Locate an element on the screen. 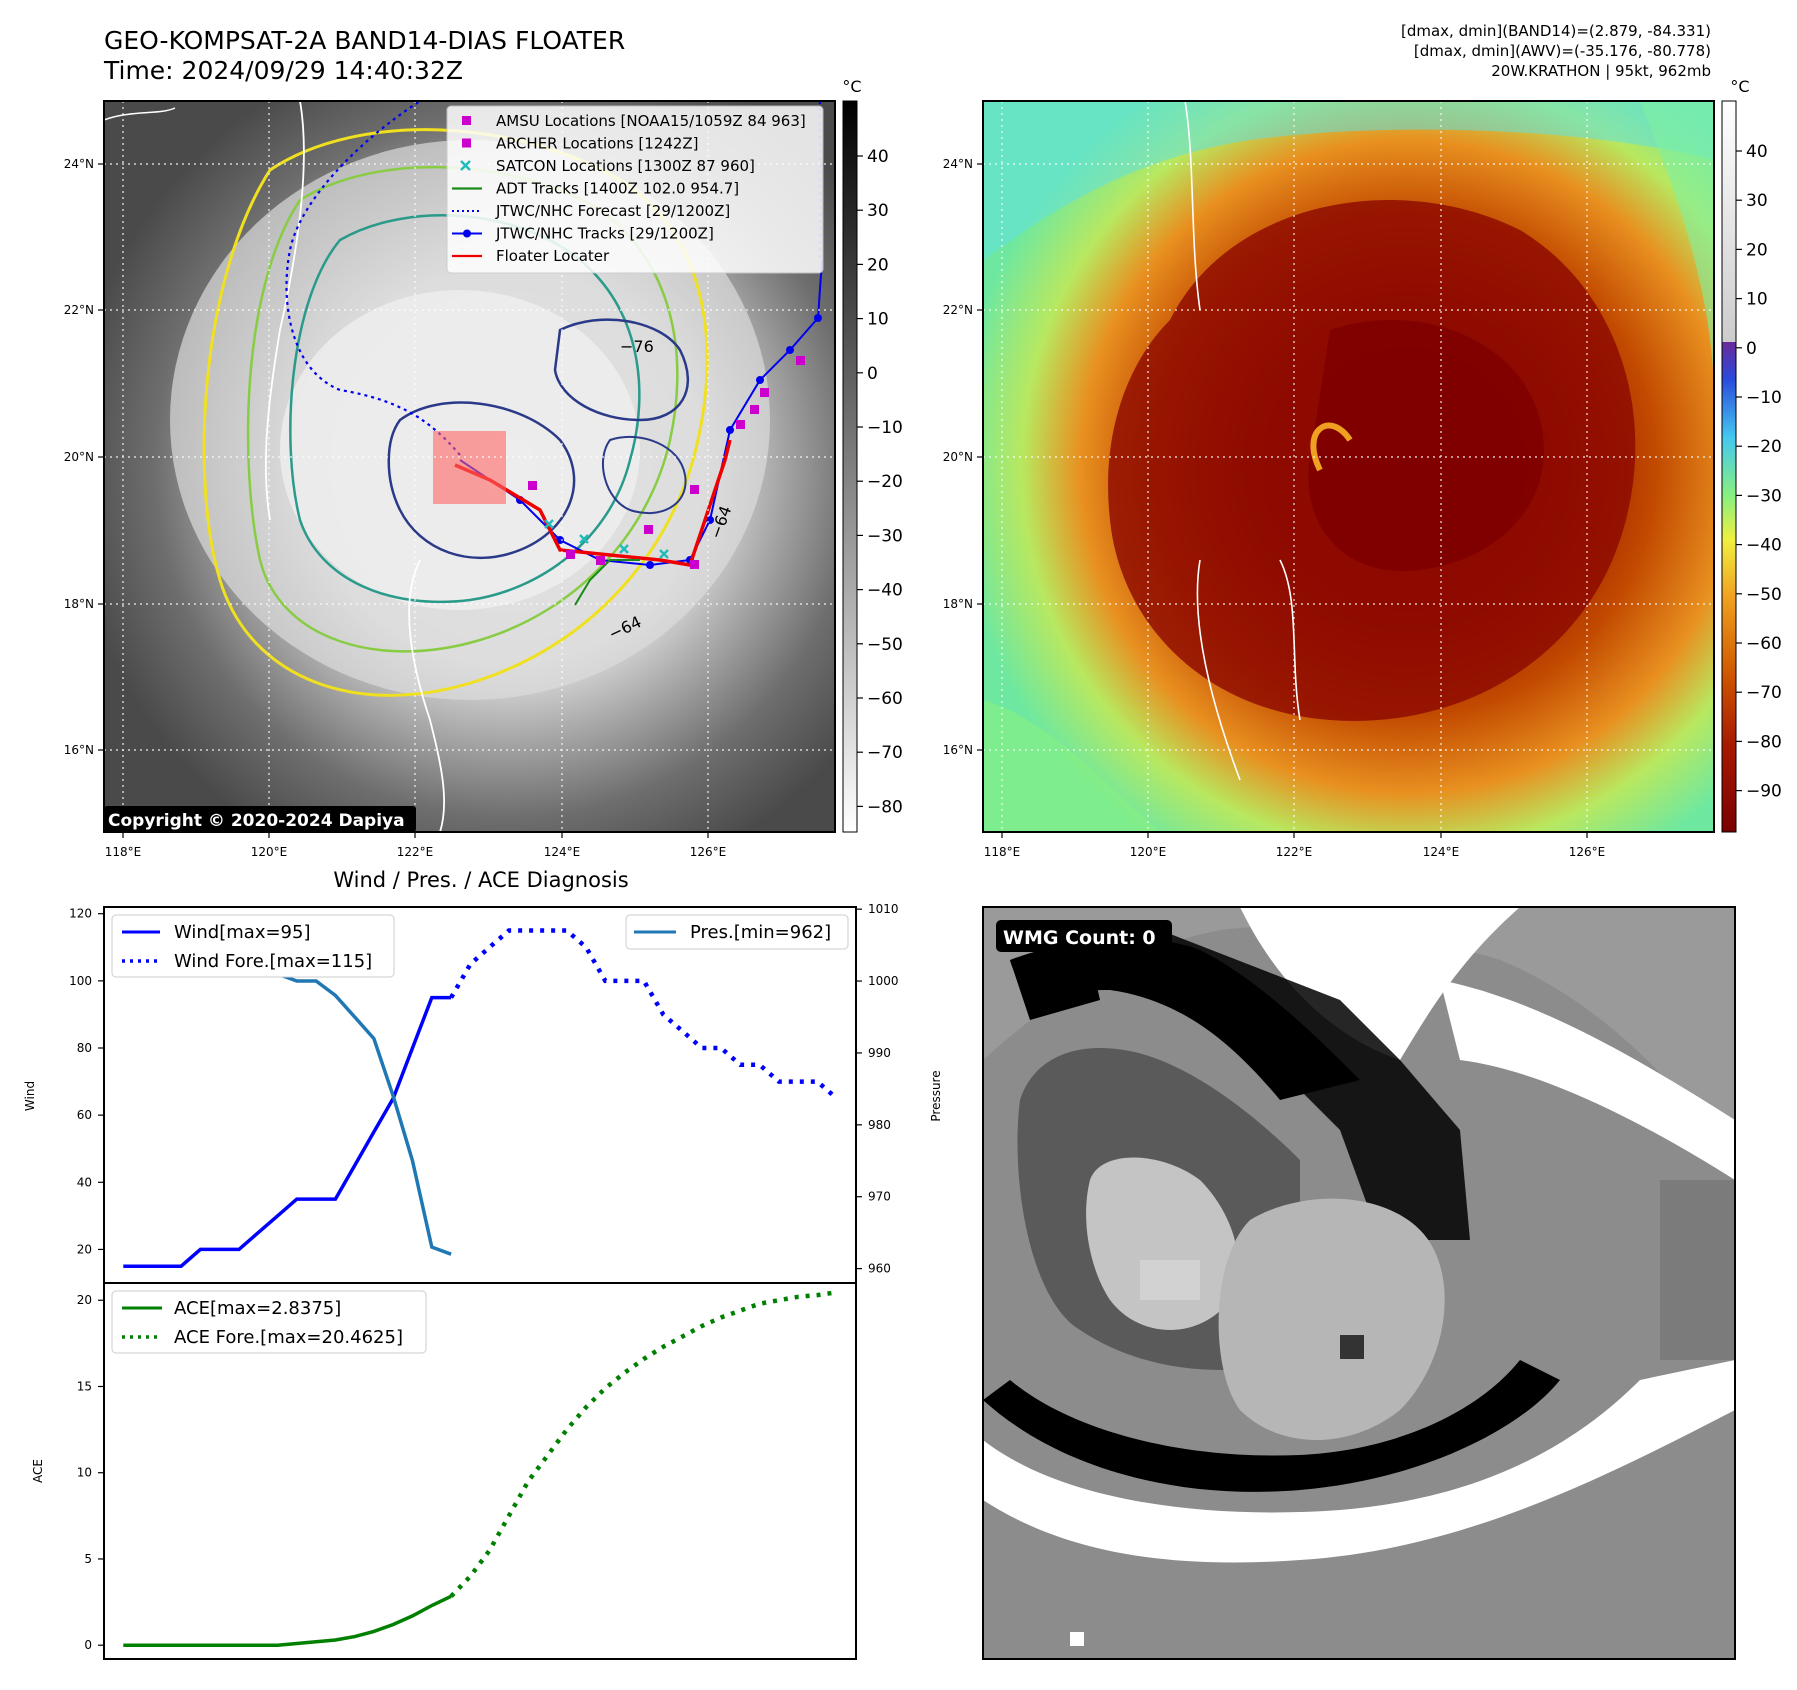 Image resolution: width=1797 pixels, height=1690 pixels. wind-tick-label: 80 is located at coordinates (84, 1048).